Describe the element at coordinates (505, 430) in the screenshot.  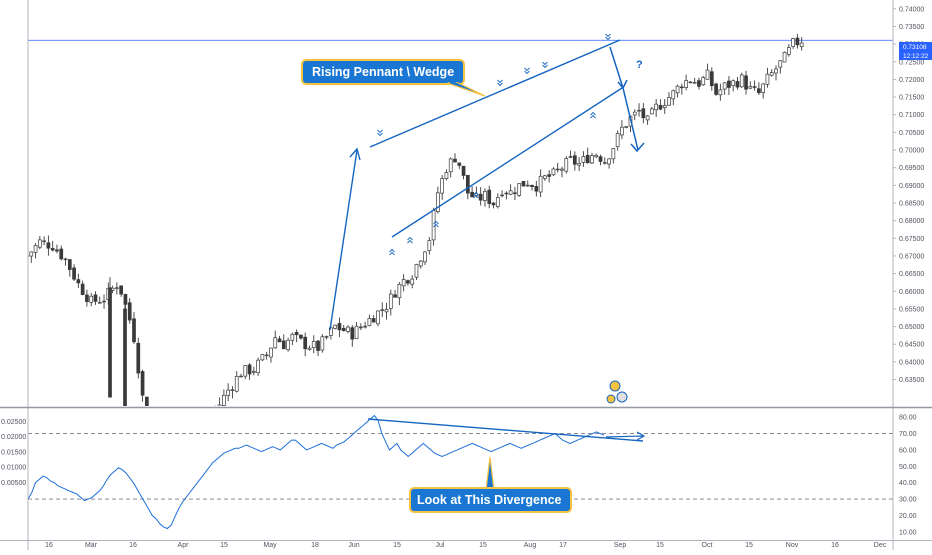
I see `divergence-trendline` at that location.